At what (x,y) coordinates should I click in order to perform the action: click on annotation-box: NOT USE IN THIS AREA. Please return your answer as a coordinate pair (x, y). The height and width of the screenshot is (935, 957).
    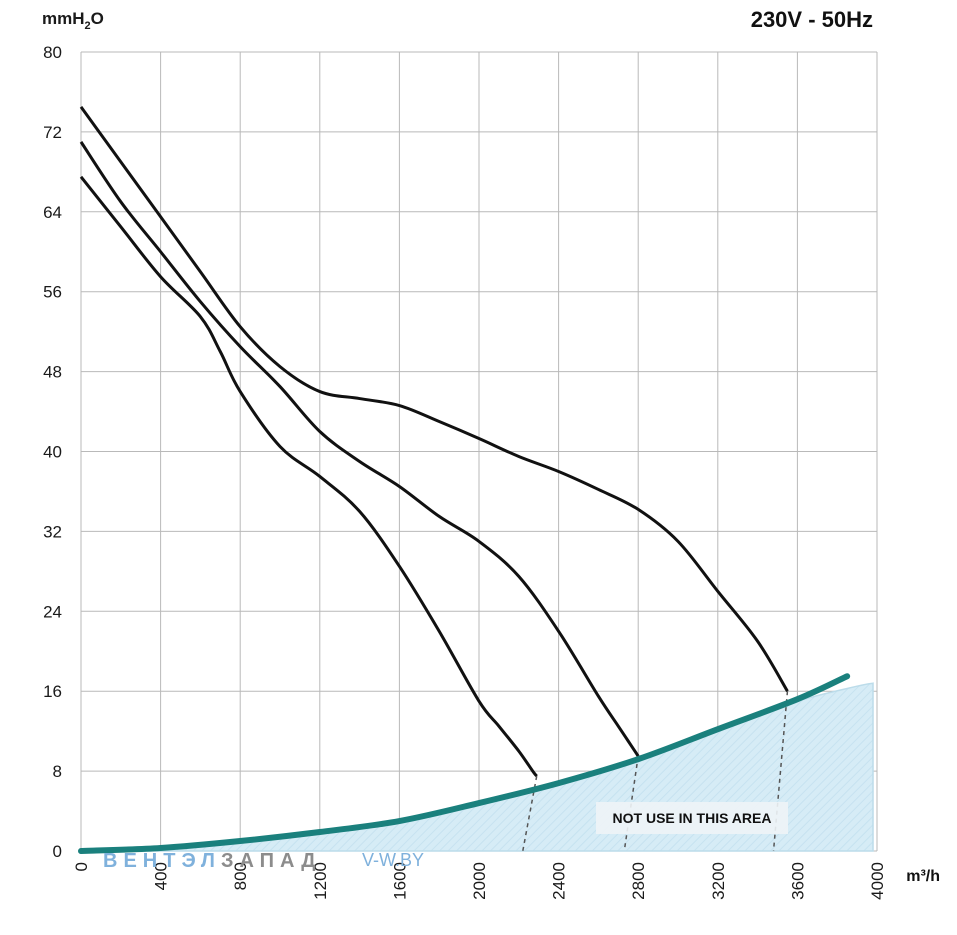
    Looking at the image, I should click on (692, 818).